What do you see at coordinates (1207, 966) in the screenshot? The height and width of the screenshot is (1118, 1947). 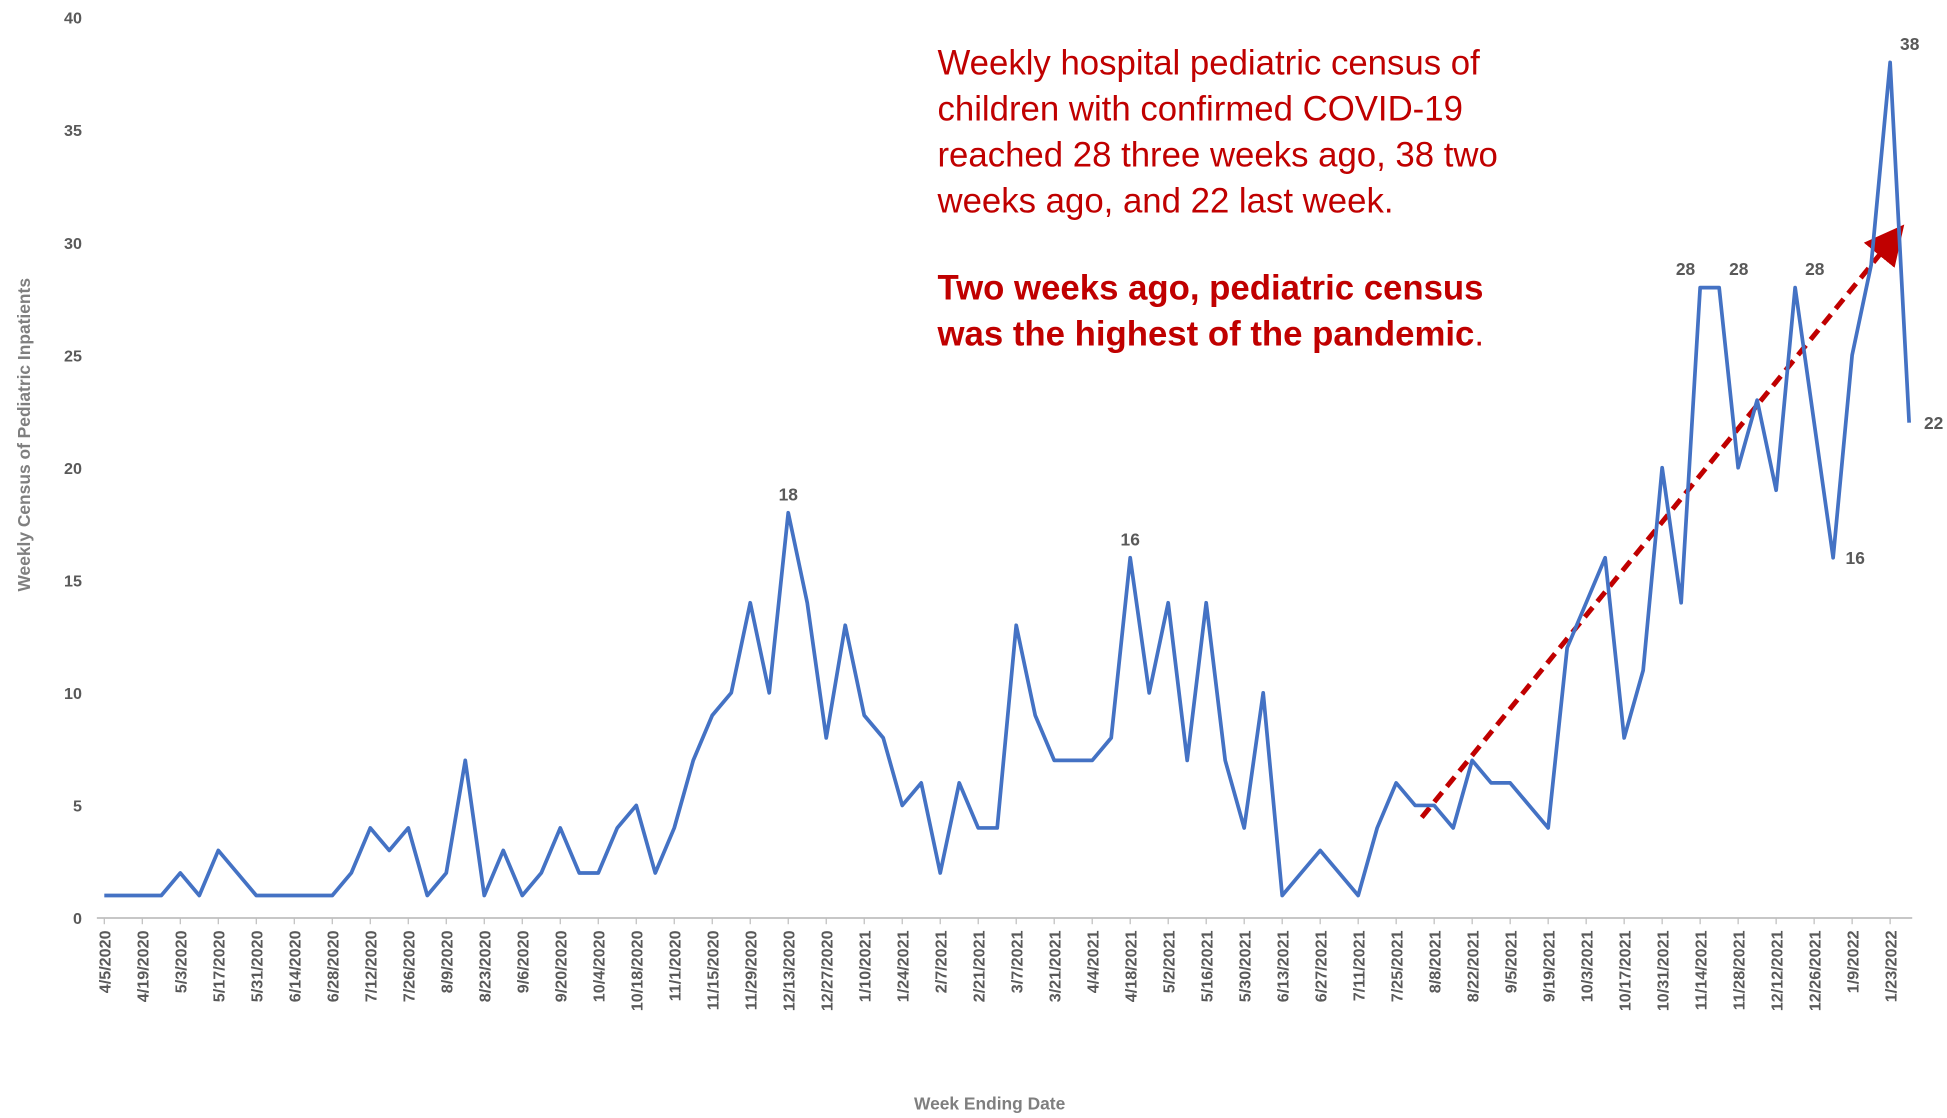 I see `x-tick-label: 5/16/2021` at bounding box center [1207, 966].